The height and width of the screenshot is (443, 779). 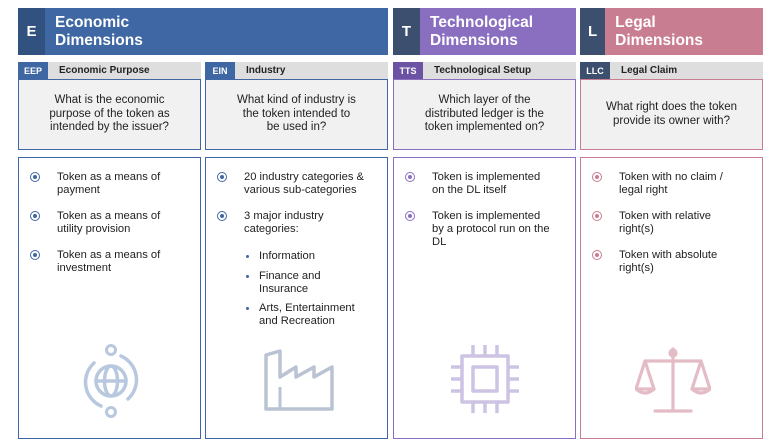 What do you see at coordinates (284, 222) in the screenshot?
I see `ein-option-2: 3 major industry categories:` at bounding box center [284, 222].